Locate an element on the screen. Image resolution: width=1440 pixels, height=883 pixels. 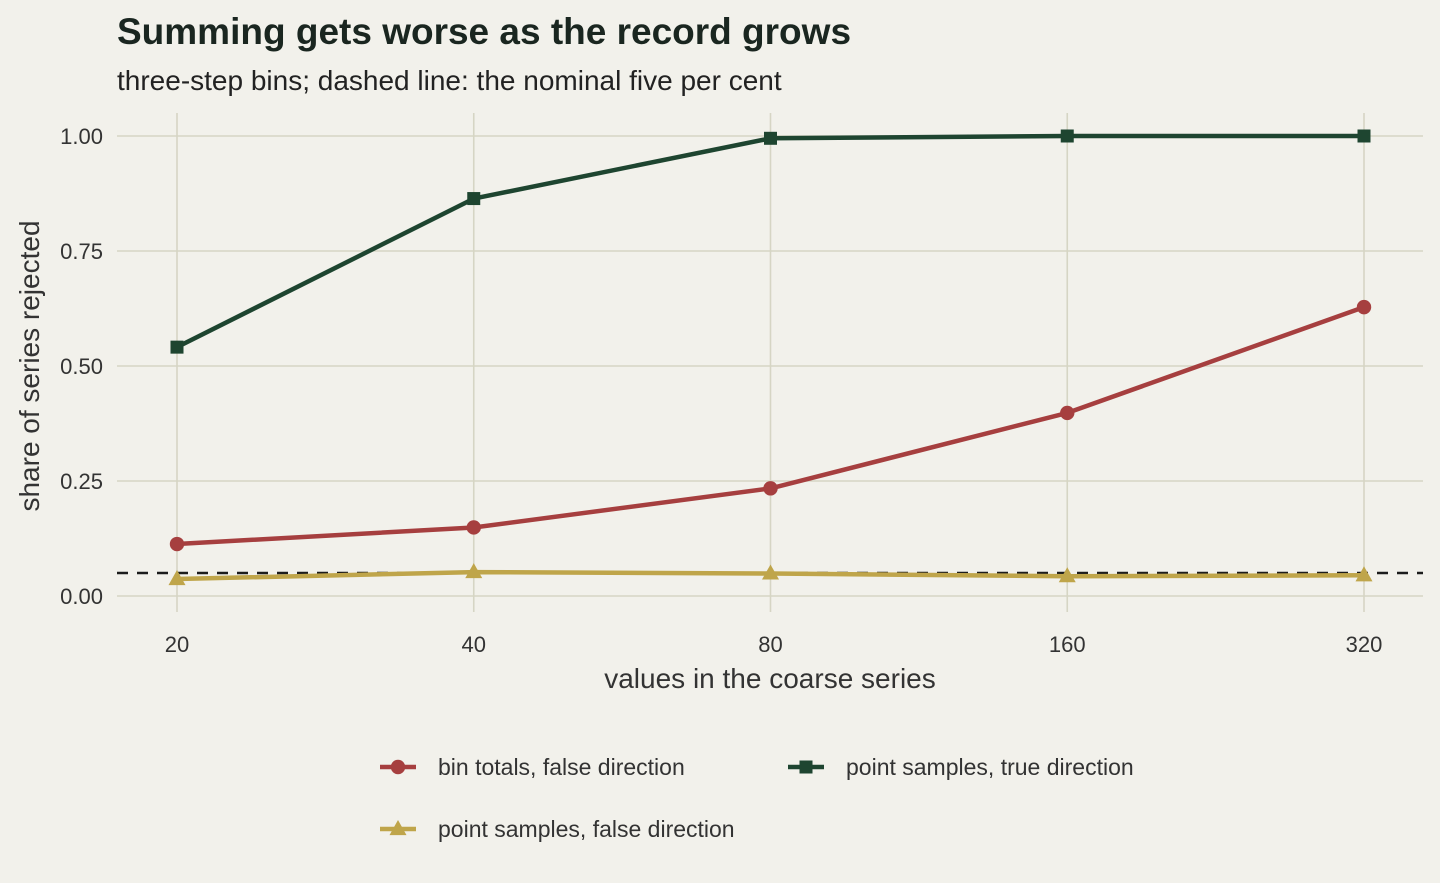
x-tick-label: 80 is located at coordinates (770, 644).